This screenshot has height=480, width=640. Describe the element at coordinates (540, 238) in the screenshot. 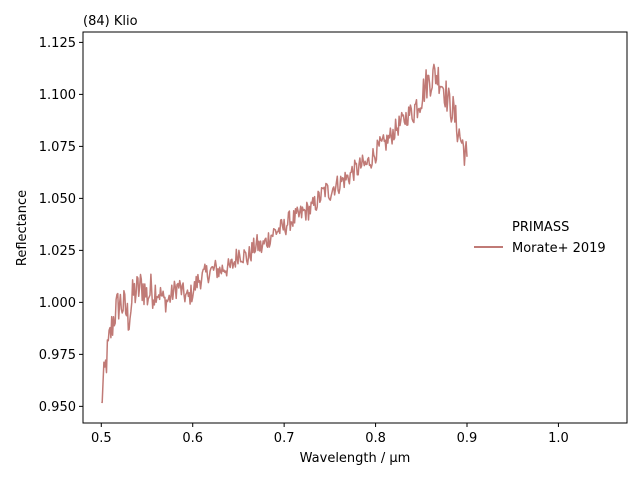

I see `legend: PRIMASS Morate+ 2019` at that location.